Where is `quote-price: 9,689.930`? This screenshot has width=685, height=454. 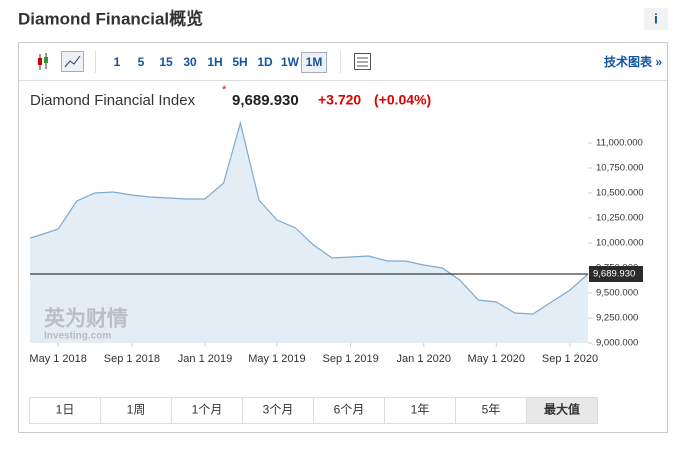
quote-price: 9,689.930 is located at coordinates (265, 100).